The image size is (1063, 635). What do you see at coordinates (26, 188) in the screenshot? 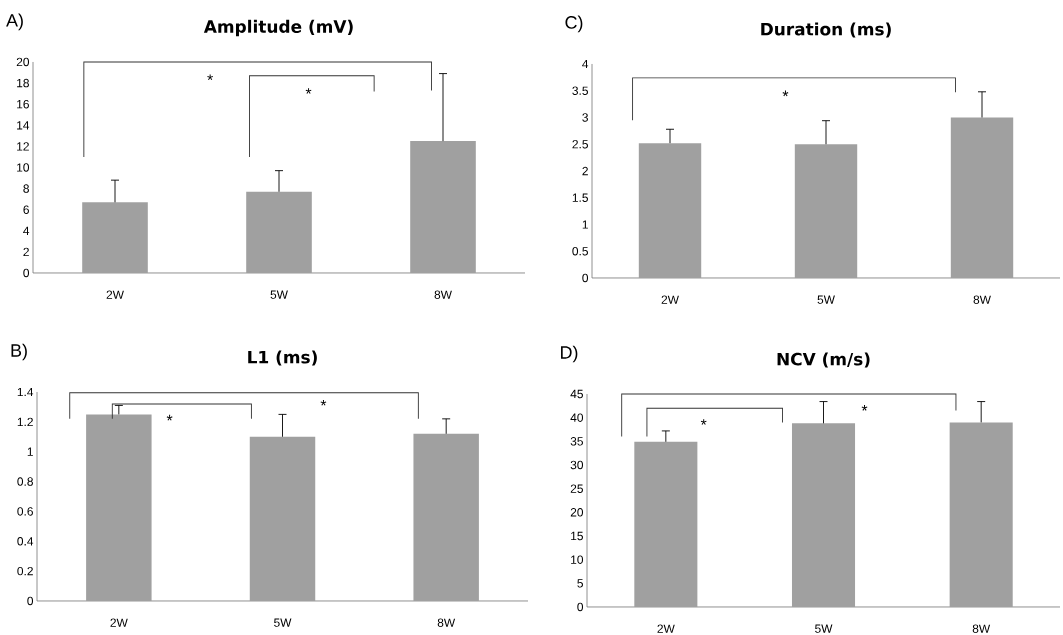
I see `y-tick-label: 8` at bounding box center [26, 188].